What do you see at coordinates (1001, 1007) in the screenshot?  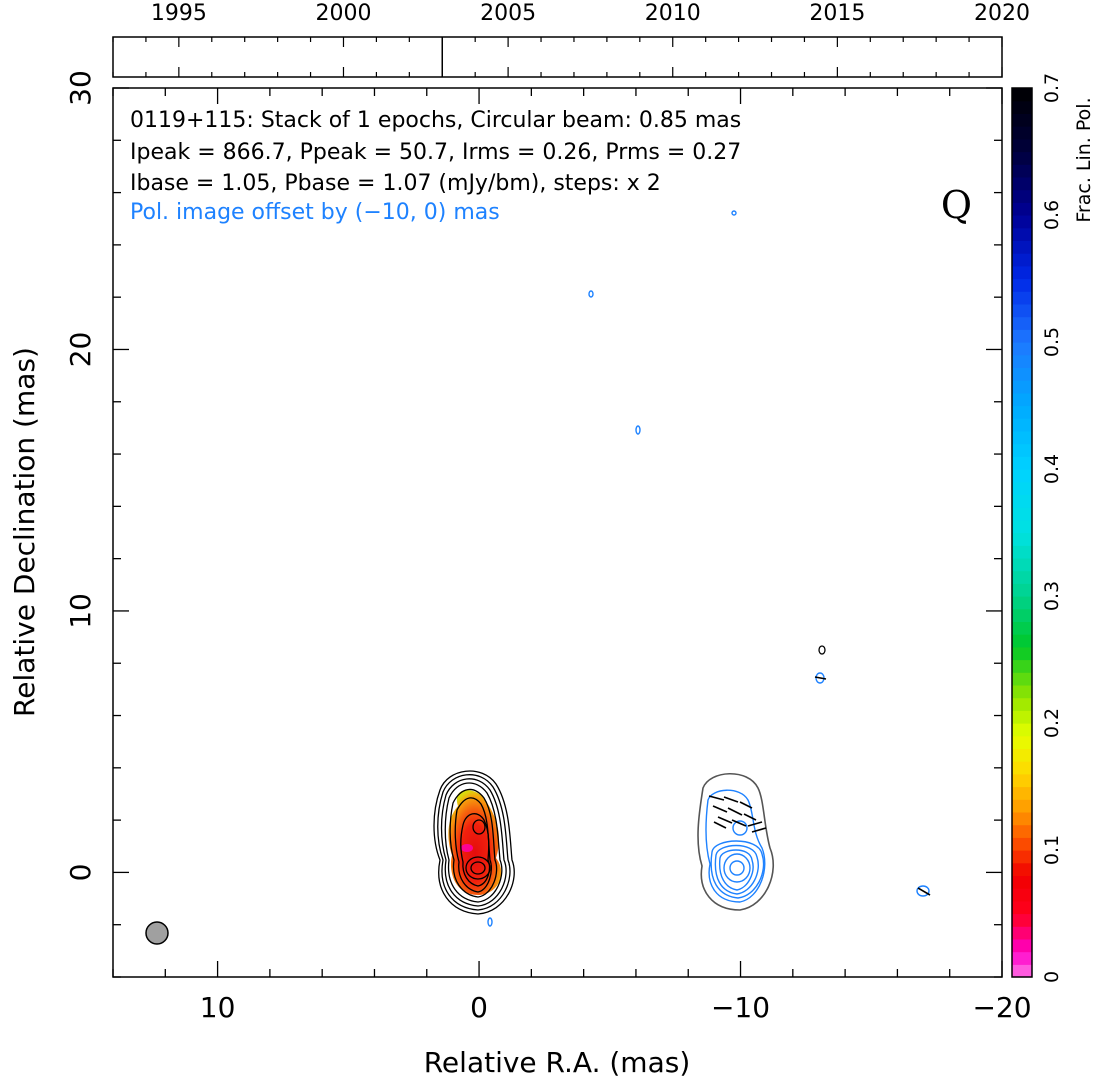 I see `x-tick-label: −20` at bounding box center [1001, 1007].